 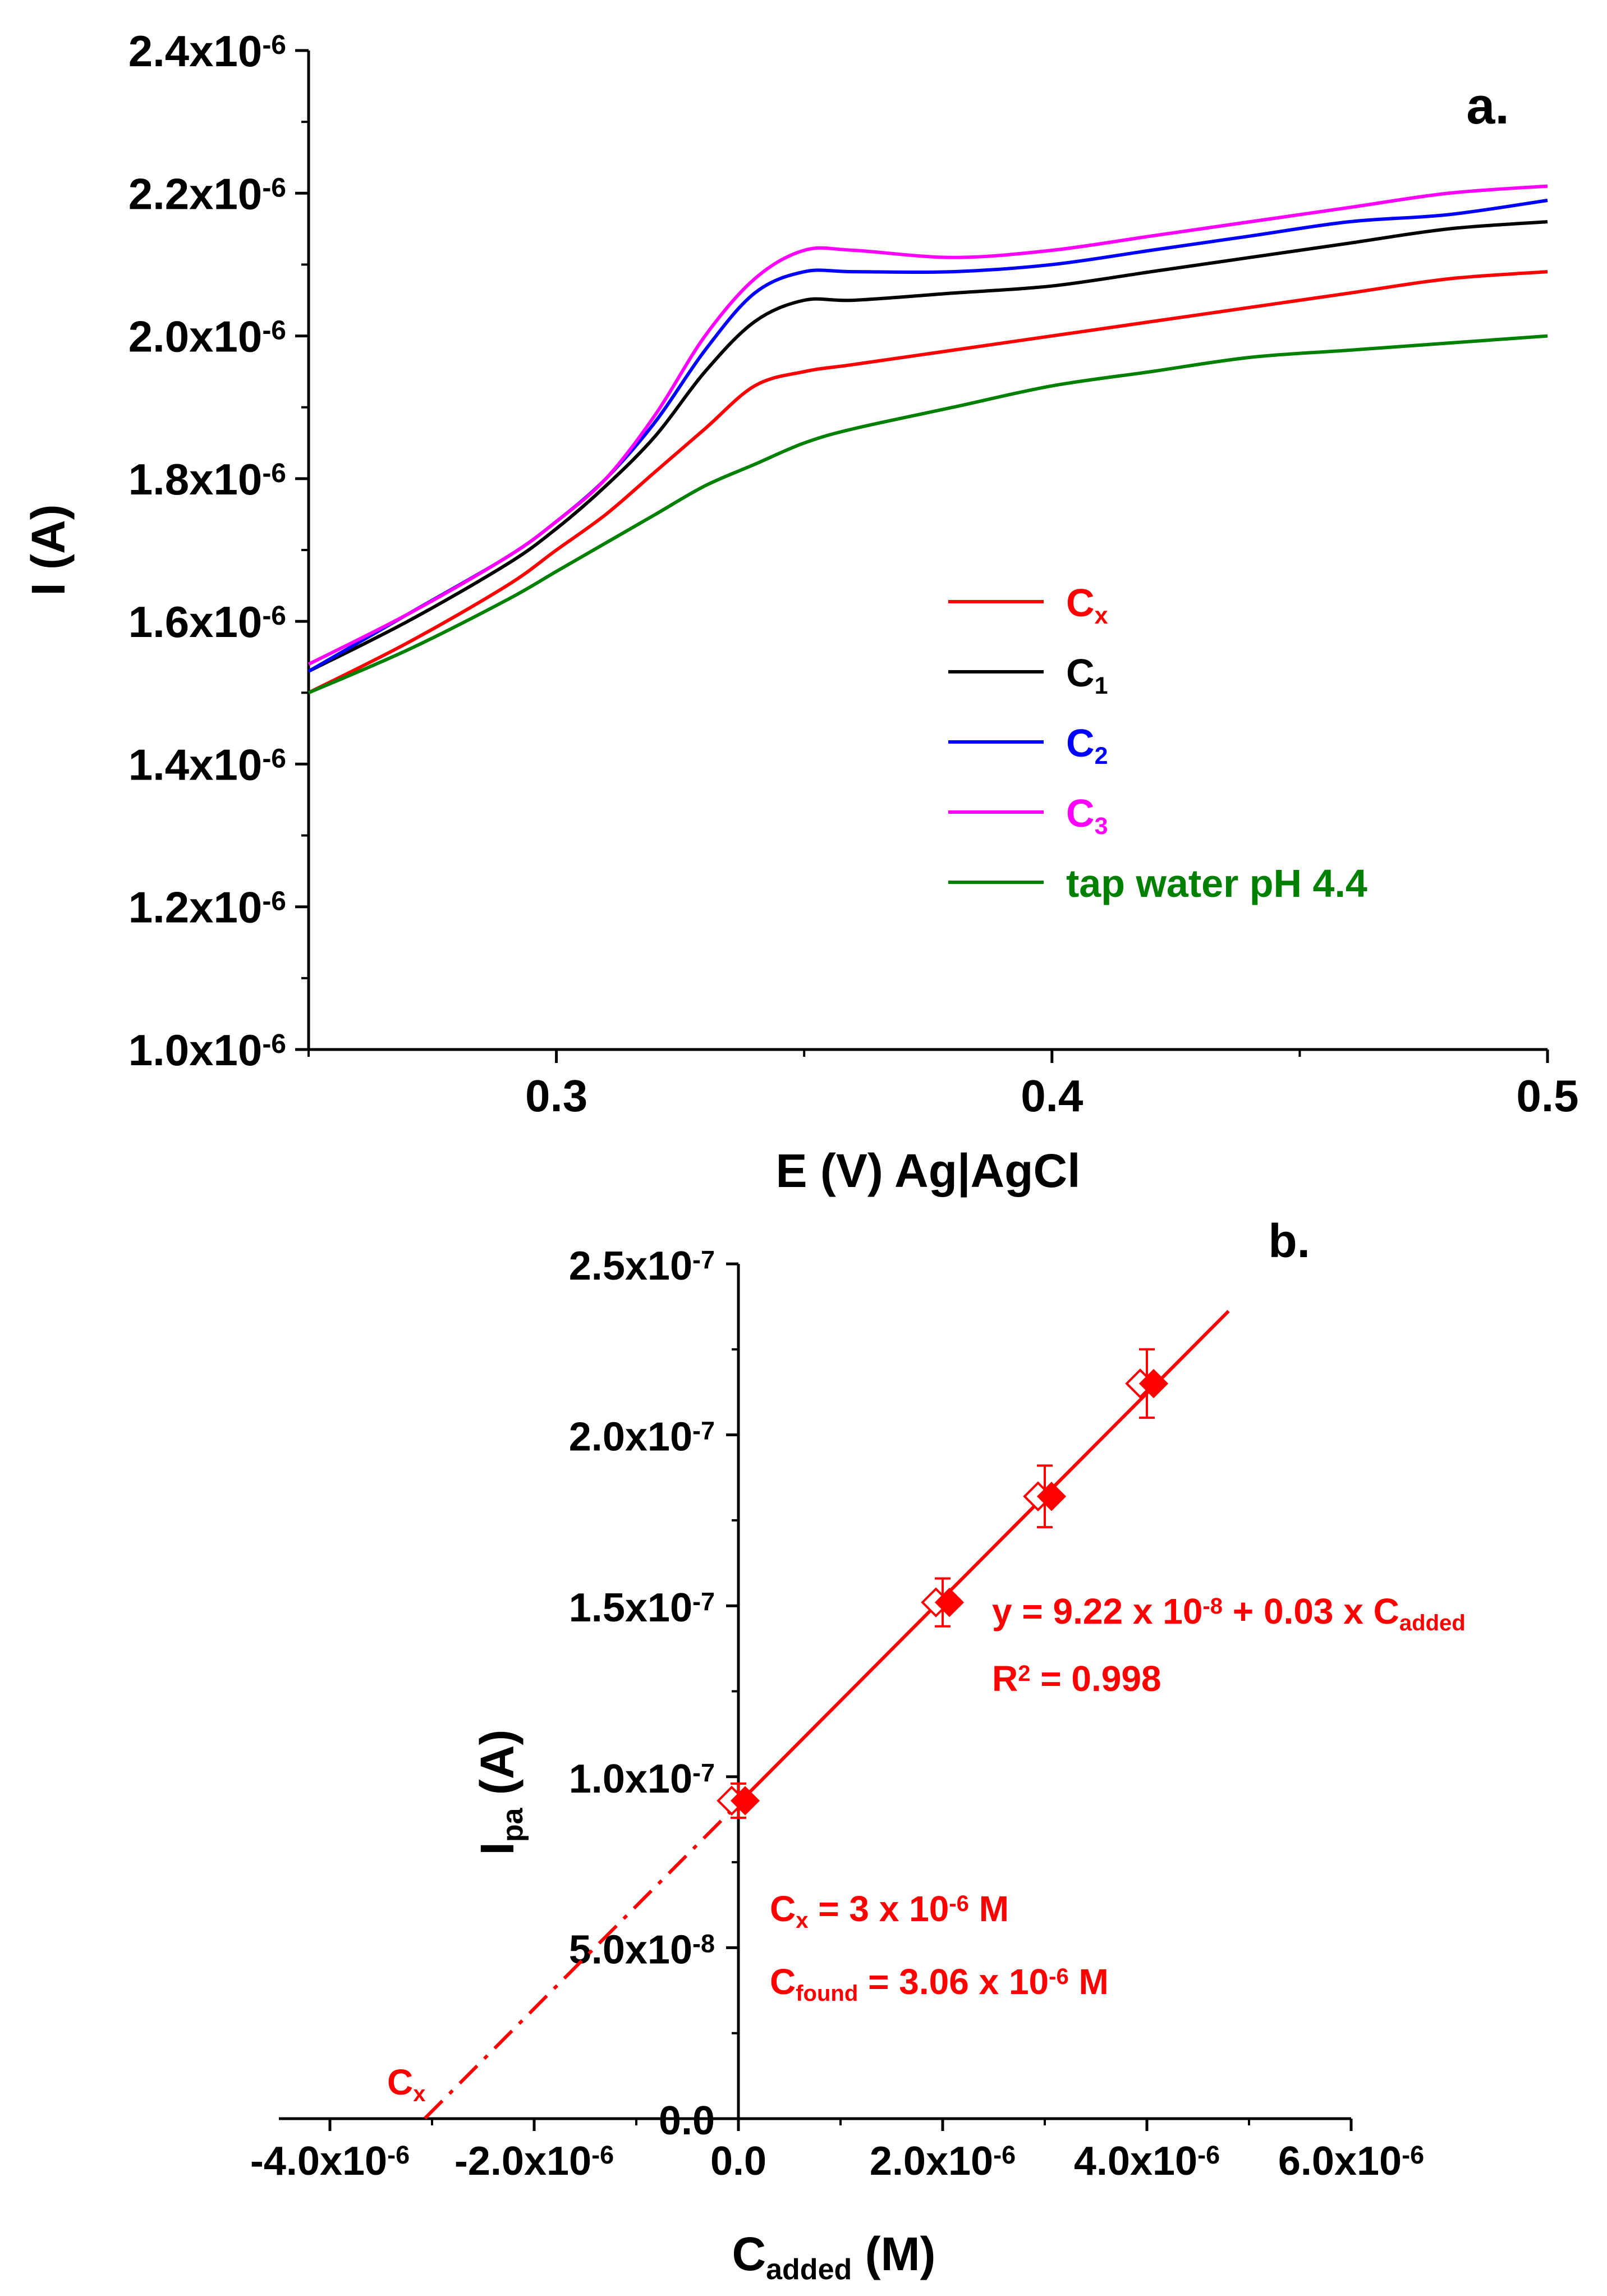 What do you see at coordinates (207, 908) in the screenshot?
I see `y-tick-label: 1.2x10-6` at bounding box center [207, 908].